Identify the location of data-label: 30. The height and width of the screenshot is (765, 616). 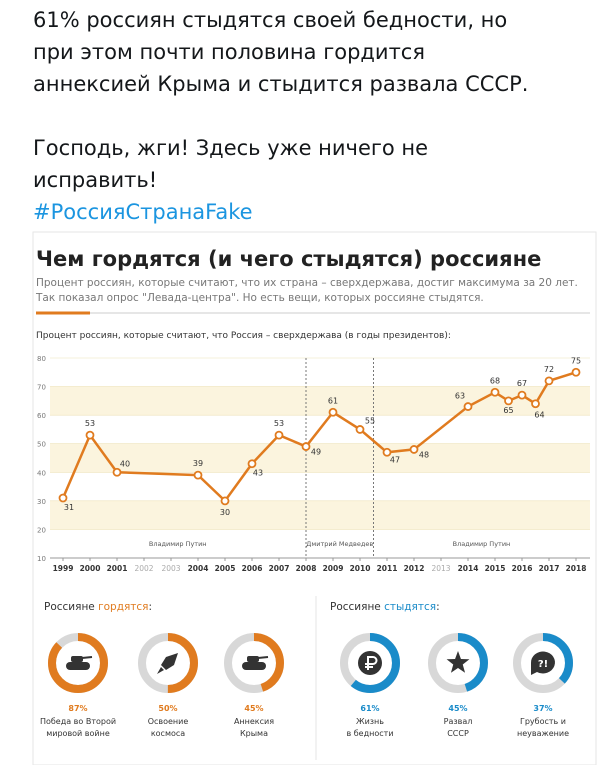
(225, 512).